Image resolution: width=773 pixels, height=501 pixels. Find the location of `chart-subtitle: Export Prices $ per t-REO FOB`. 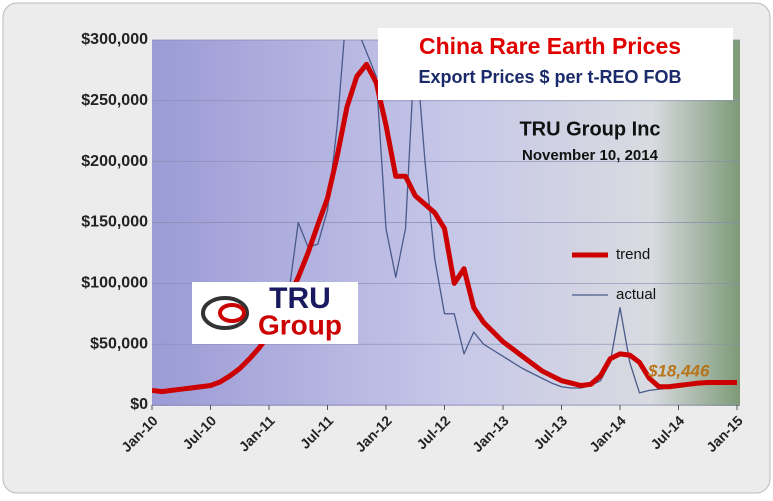

chart-subtitle: Export Prices $ per t-REO FOB is located at coordinates (549, 77).